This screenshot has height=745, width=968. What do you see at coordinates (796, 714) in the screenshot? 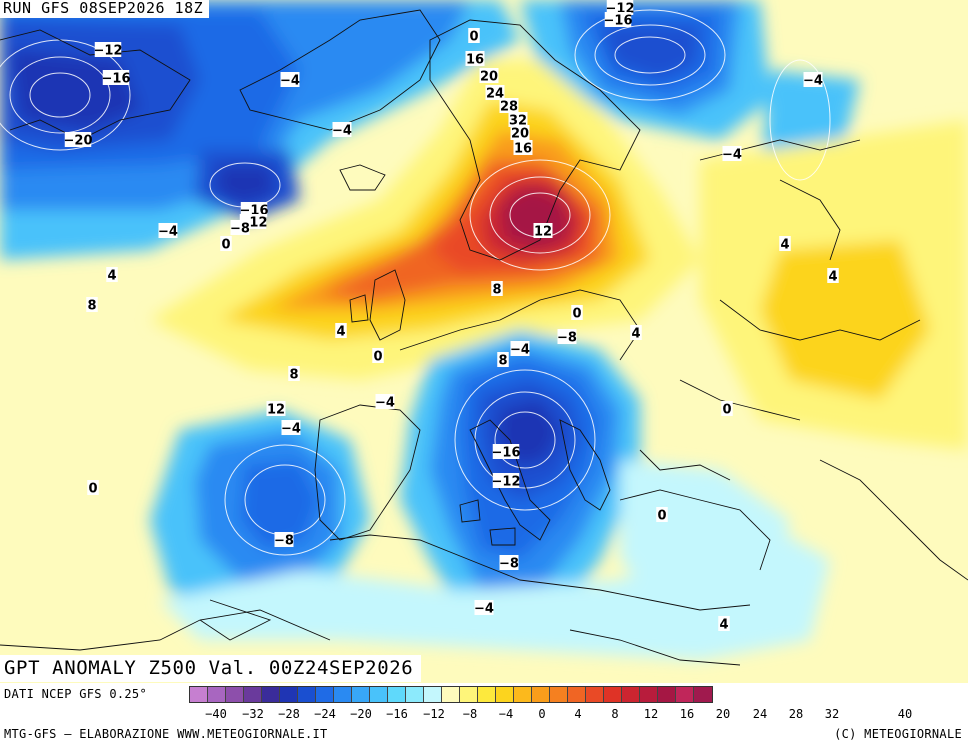
I see `legend-tick-label: 28` at bounding box center [796, 714].